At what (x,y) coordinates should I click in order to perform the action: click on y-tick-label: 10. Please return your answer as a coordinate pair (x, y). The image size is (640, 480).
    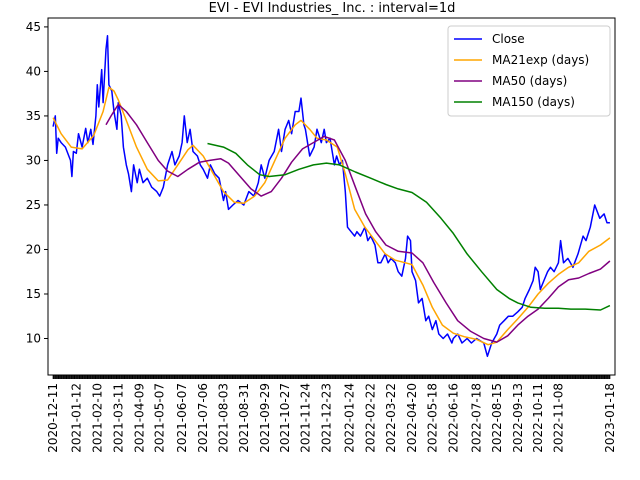
    Looking at the image, I should click on (33, 338).